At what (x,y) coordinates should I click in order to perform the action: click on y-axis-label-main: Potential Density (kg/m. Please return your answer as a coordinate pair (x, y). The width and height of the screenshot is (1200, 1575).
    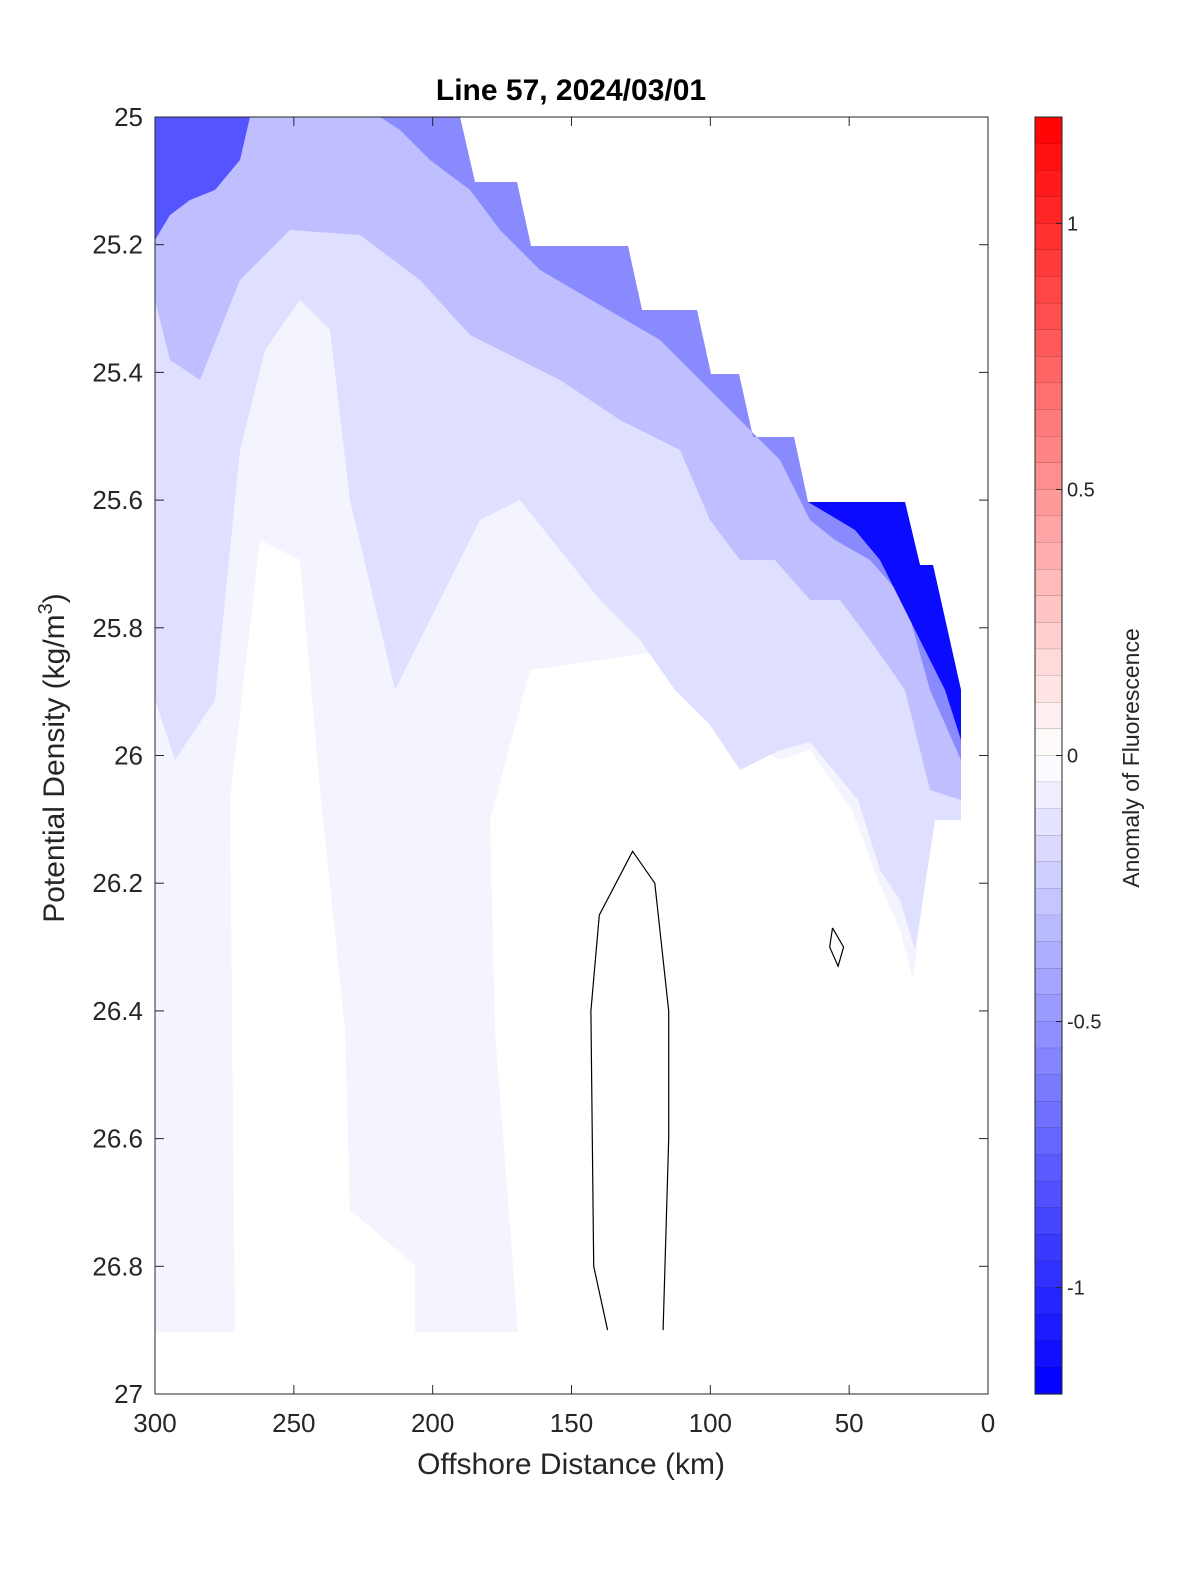
    Looking at the image, I should click on (54, 768).